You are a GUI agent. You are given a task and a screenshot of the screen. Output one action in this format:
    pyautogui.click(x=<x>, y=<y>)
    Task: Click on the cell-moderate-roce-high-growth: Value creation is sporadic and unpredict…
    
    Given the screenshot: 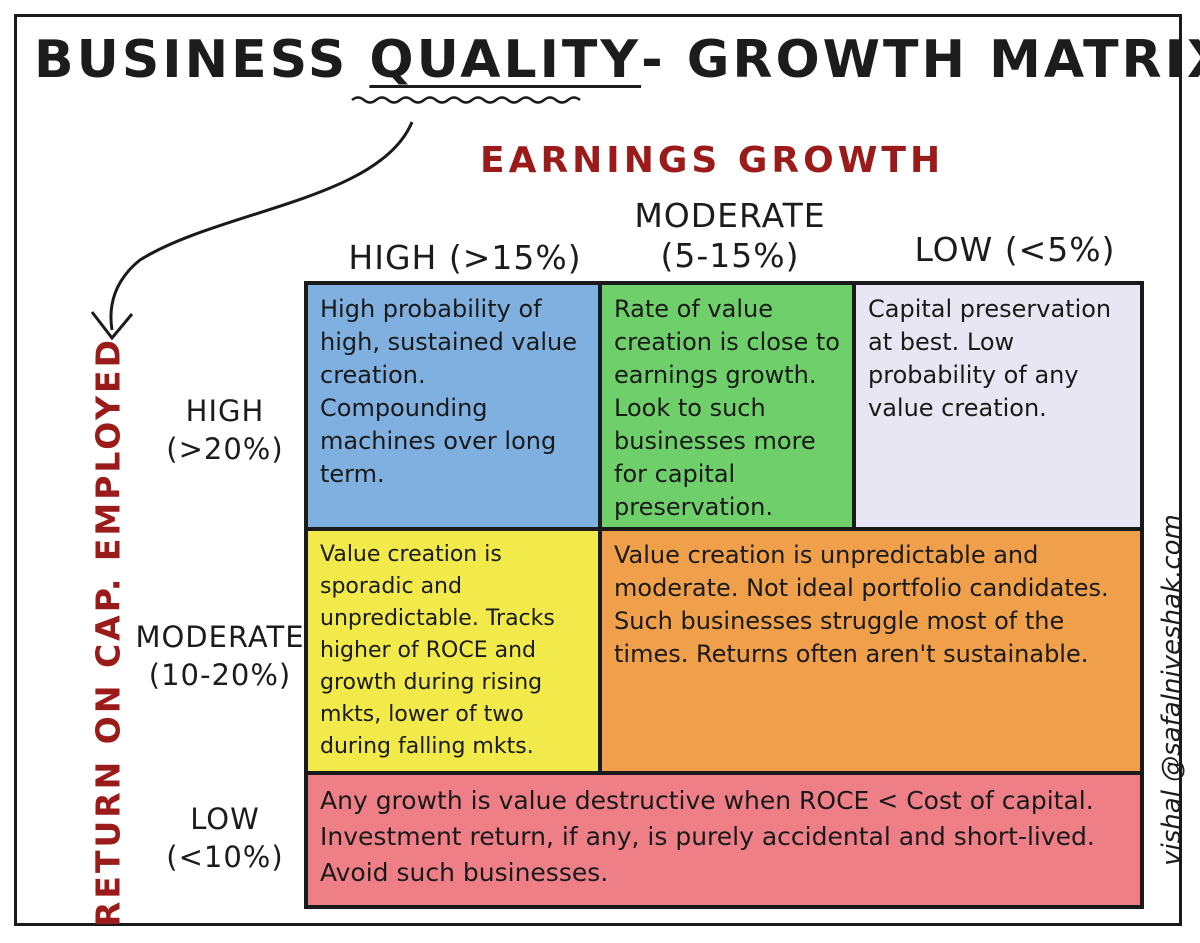 What is the action you would take?
    pyautogui.click(x=455, y=651)
    